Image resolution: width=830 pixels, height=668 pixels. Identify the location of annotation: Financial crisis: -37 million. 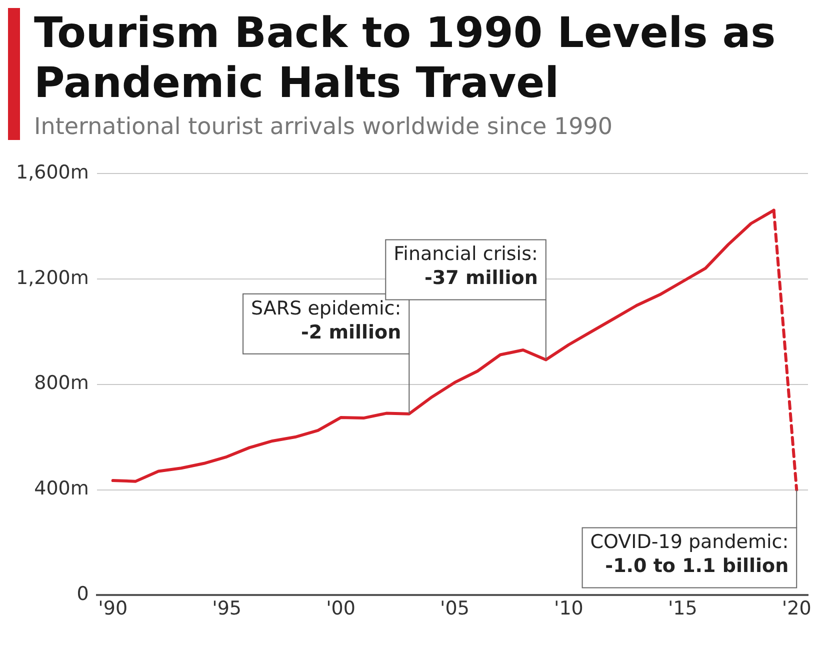
(466, 266).